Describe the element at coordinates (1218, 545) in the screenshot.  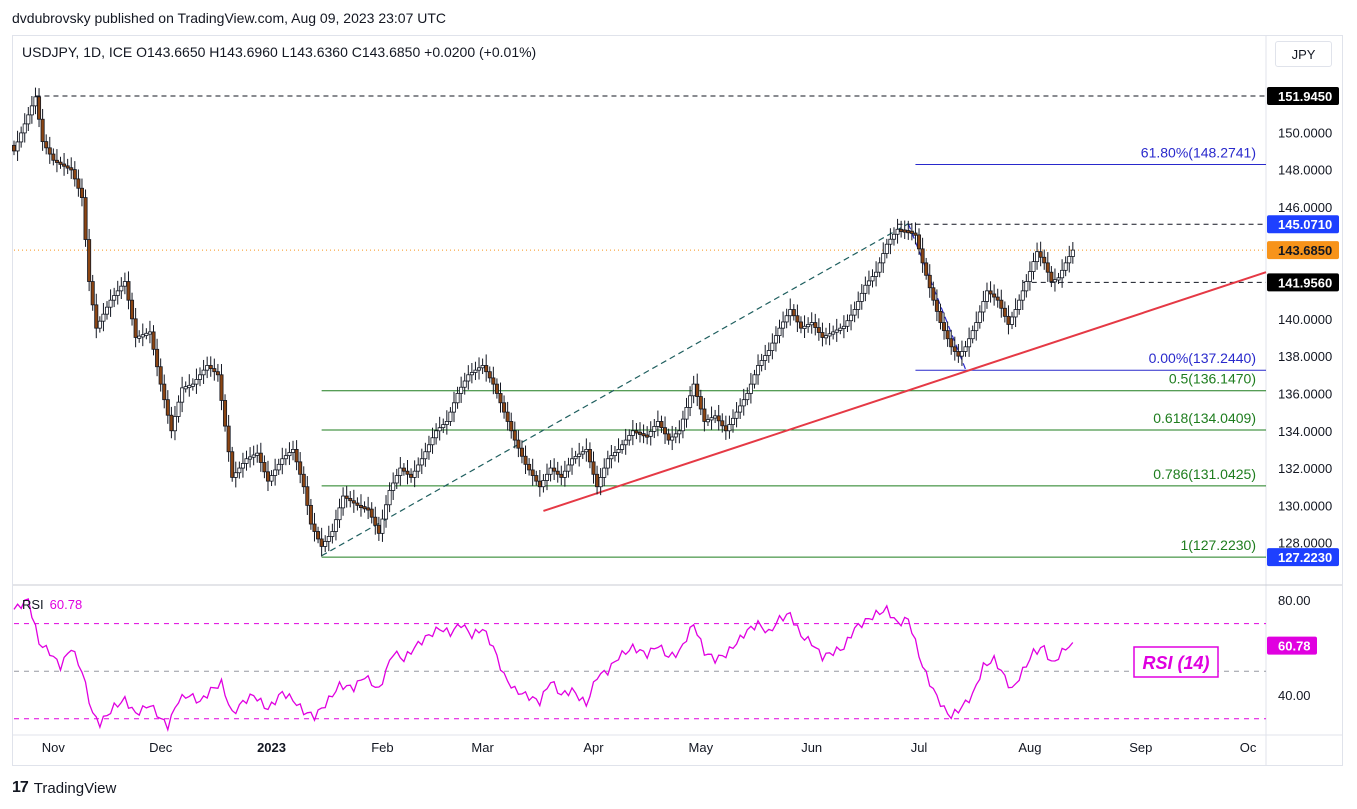
I see `fib-retracement-label: 1(127.2230)` at that location.